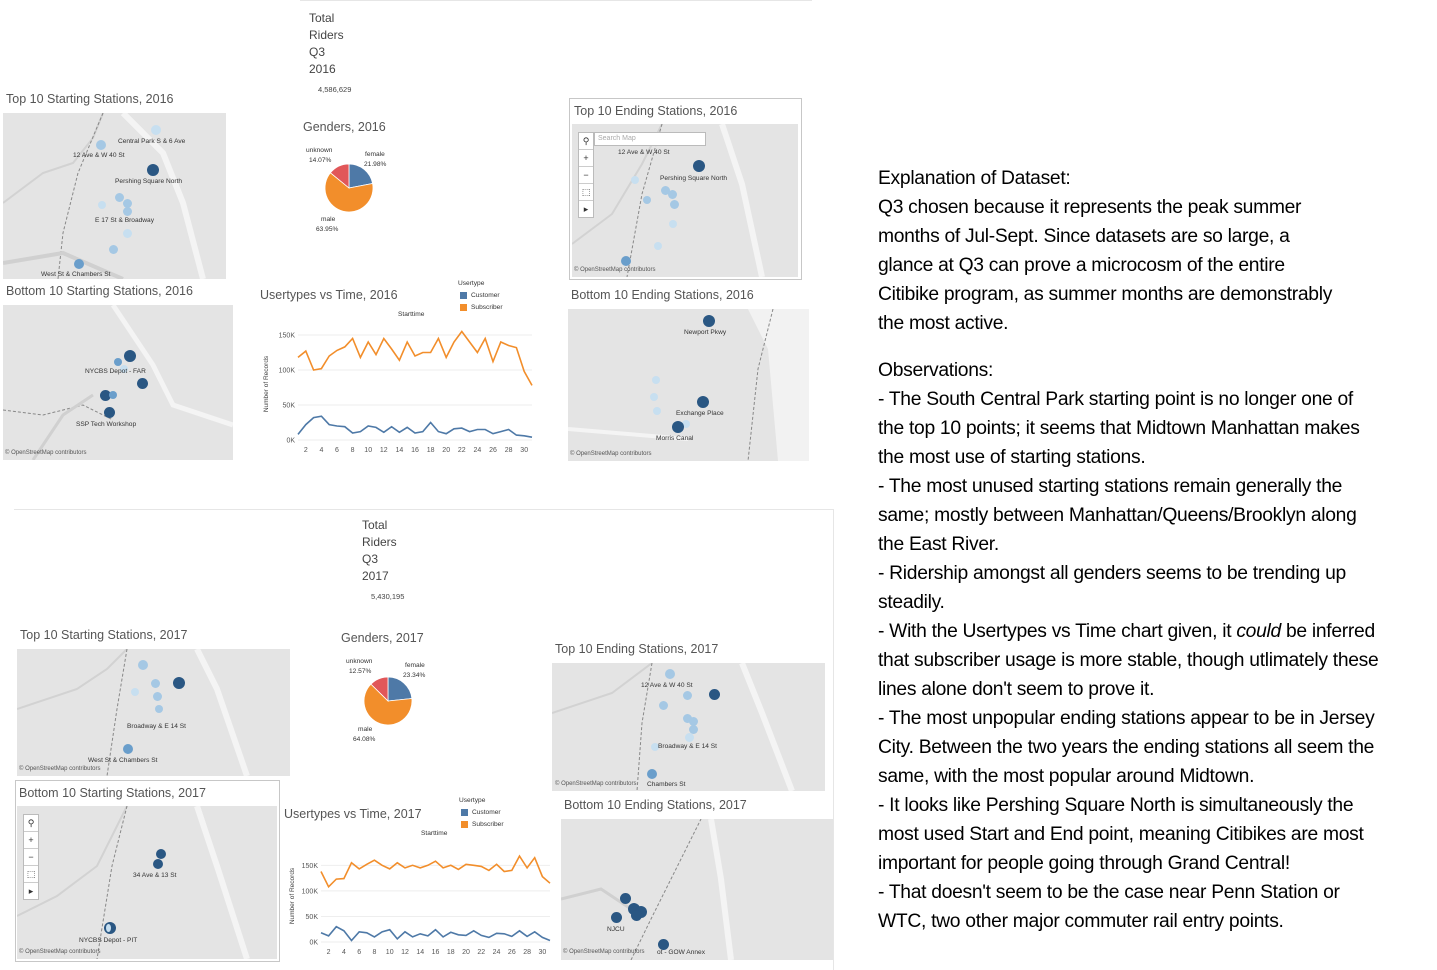 The width and height of the screenshot is (1437, 970). What do you see at coordinates (374, 952) in the screenshot?
I see `x-tick-label: 8` at bounding box center [374, 952].